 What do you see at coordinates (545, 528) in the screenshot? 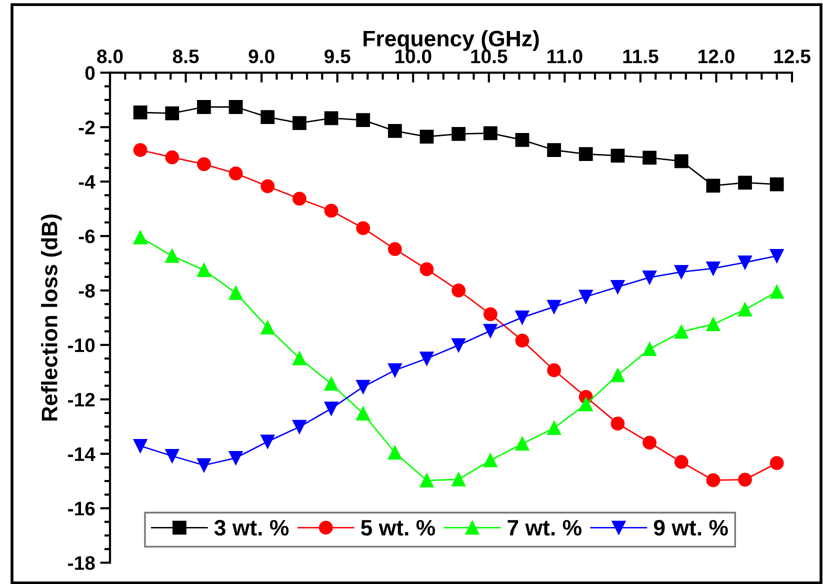
I see `legend-label: 7 wt. %` at bounding box center [545, 528].